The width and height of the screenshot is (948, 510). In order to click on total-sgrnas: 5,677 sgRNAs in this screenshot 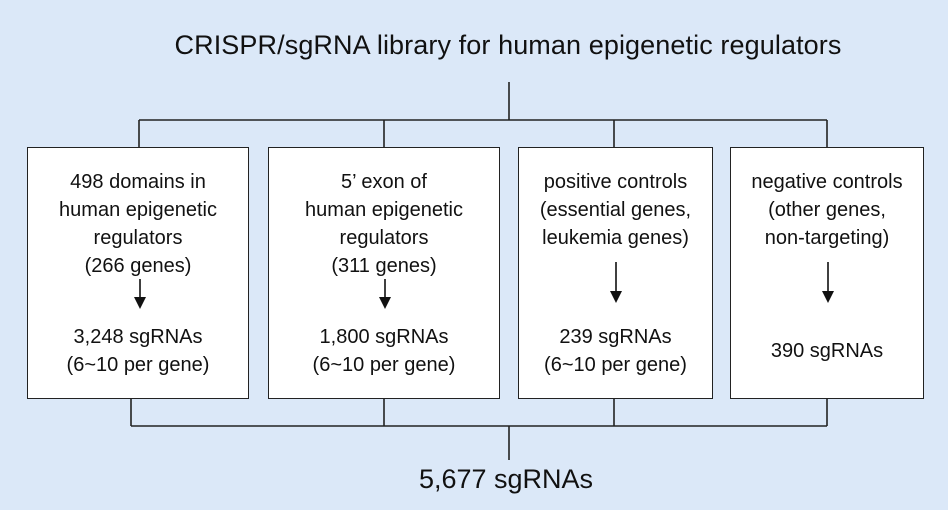, I will do `click(506, 479)`.